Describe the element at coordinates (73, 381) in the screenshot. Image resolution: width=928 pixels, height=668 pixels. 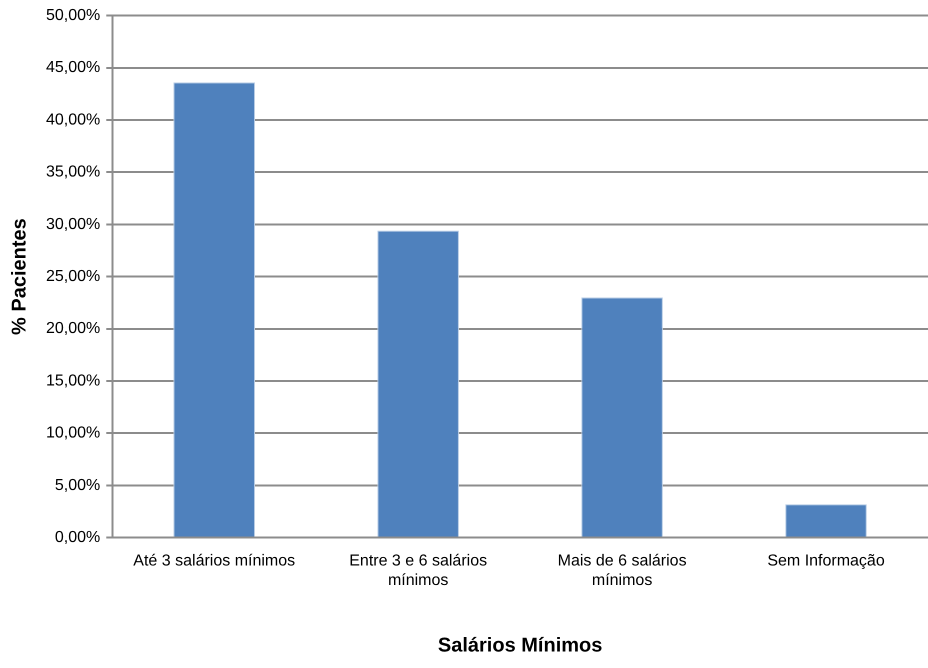
I see `y-tick-label: 15,00%` at that location.